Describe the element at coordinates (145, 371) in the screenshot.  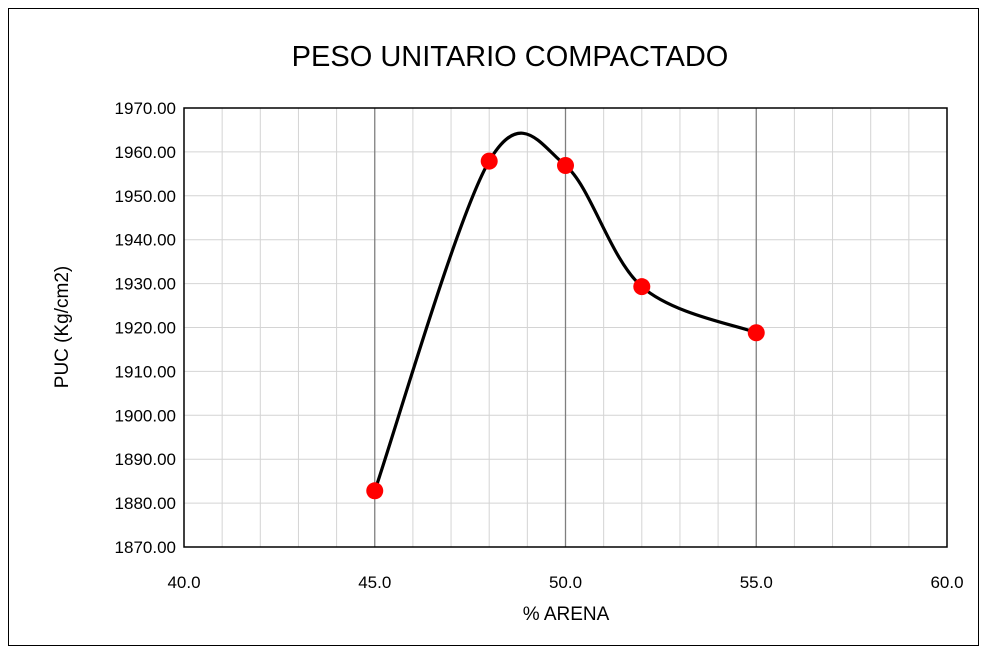
I see `y-tick-label: 1910.00` at that location.